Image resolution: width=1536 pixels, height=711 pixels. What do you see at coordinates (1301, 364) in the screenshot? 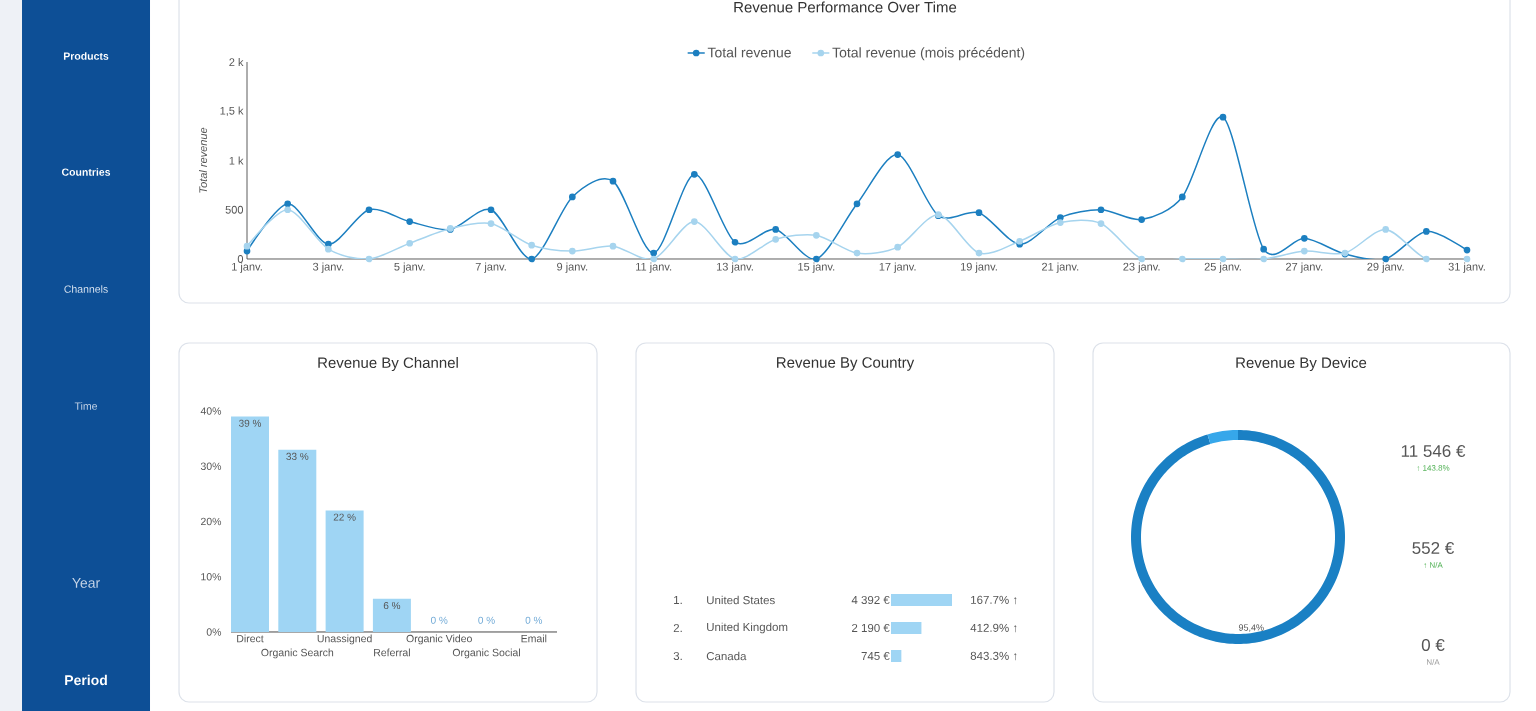
I see `chart-title: Revenue By Device` at bounding box center [1301, 364].